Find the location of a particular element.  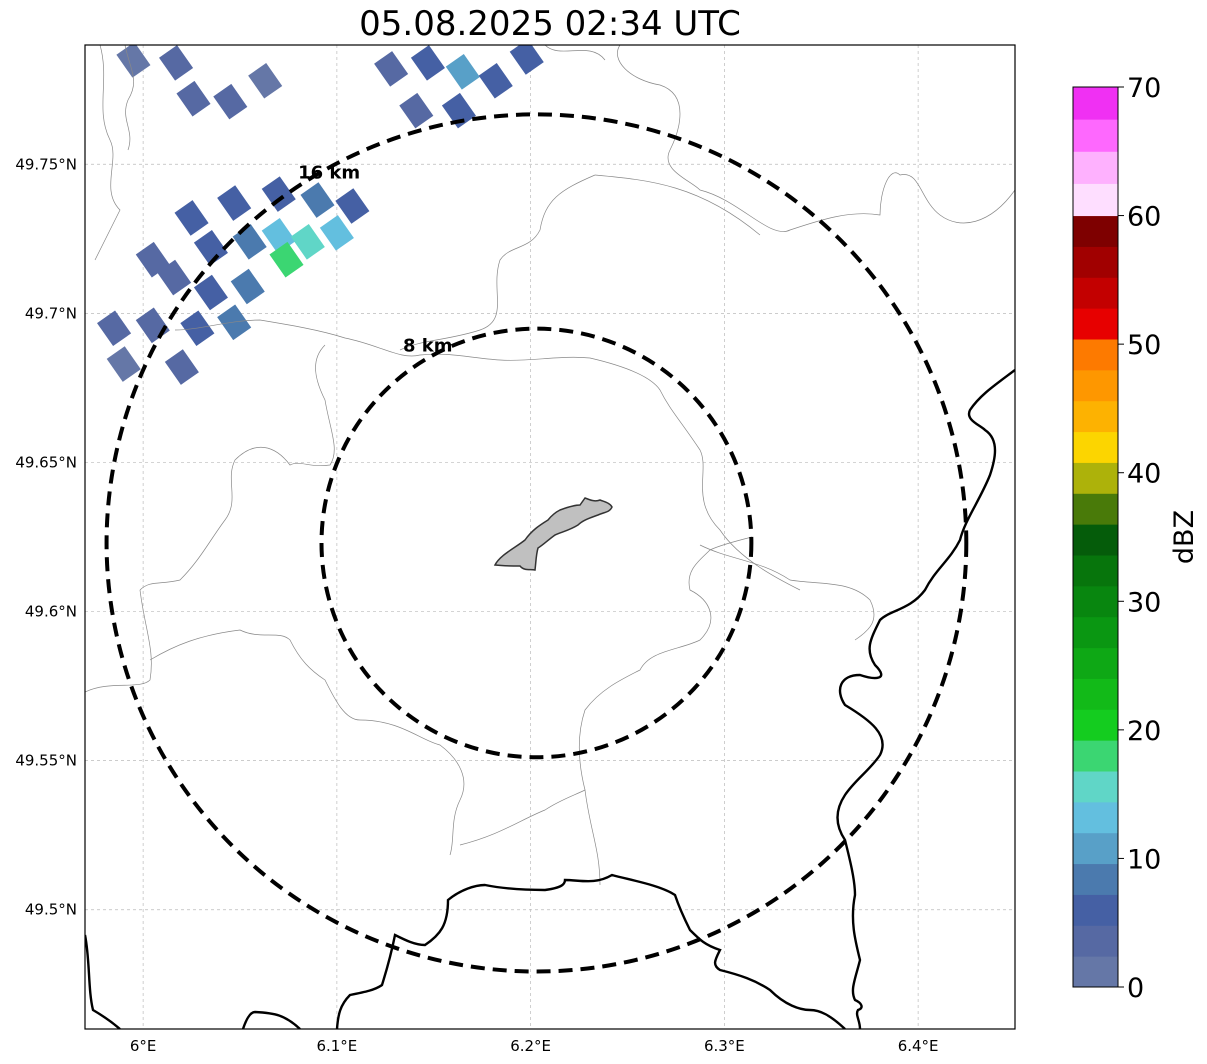

colorbar-tick-label: 10 is located at coordinates (1144, 859).